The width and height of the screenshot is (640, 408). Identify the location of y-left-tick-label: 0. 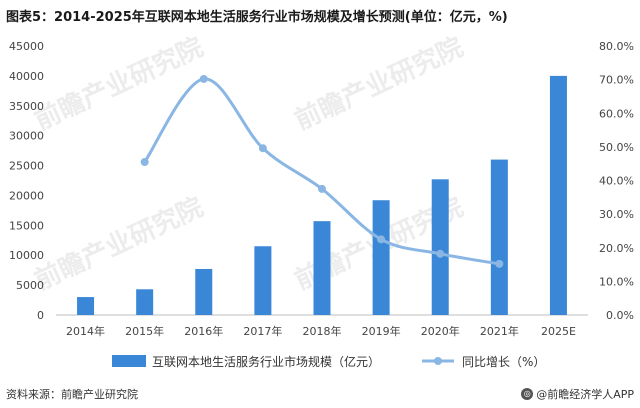
(40, 315).